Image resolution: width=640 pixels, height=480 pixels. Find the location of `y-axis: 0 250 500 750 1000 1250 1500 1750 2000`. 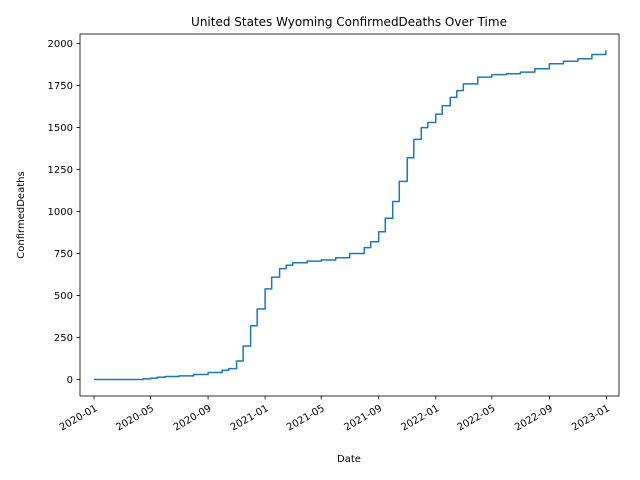

y-axis: 0 250 500 750 1000 1250 1500 1750 2000 is located at coordinates (64, 212).